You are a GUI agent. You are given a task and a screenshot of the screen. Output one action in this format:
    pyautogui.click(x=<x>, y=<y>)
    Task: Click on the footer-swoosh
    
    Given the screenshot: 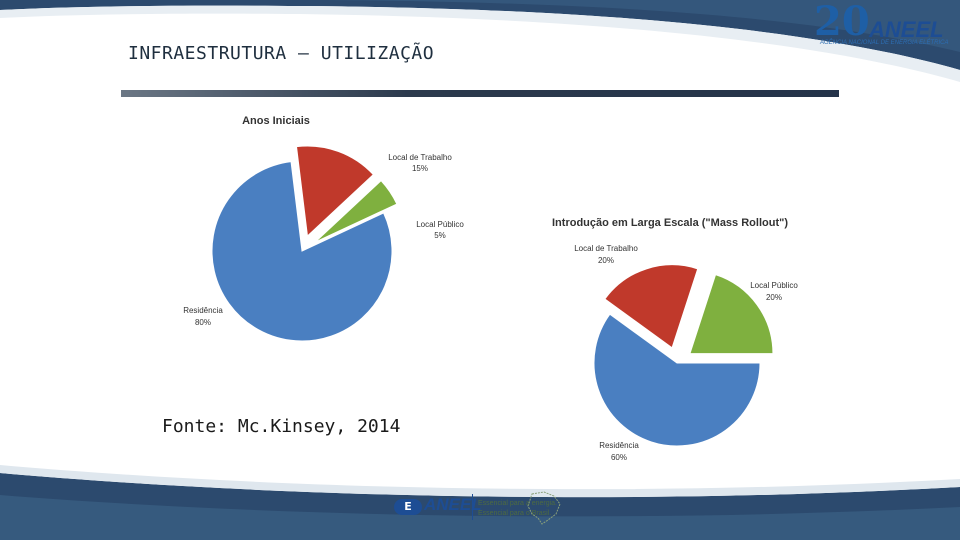 What is the action you would take?
    pyautogui.click(x=480, y=502)
    